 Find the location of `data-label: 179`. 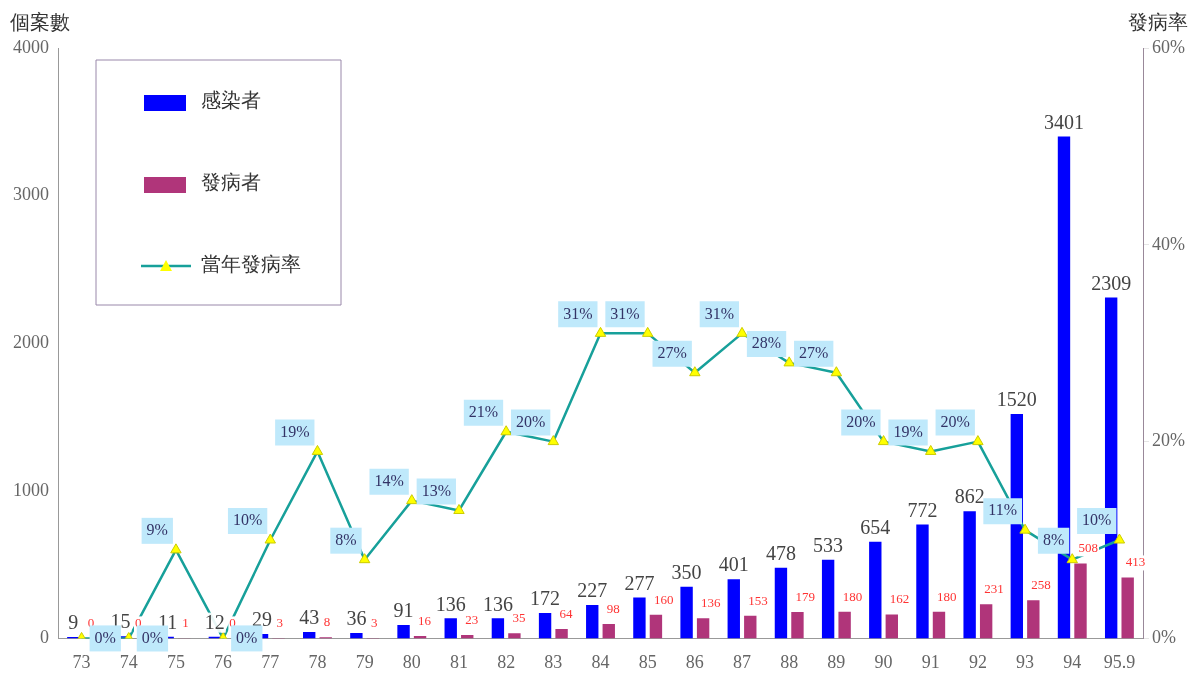

data-label: 179 is located at coordinates (805, 596).